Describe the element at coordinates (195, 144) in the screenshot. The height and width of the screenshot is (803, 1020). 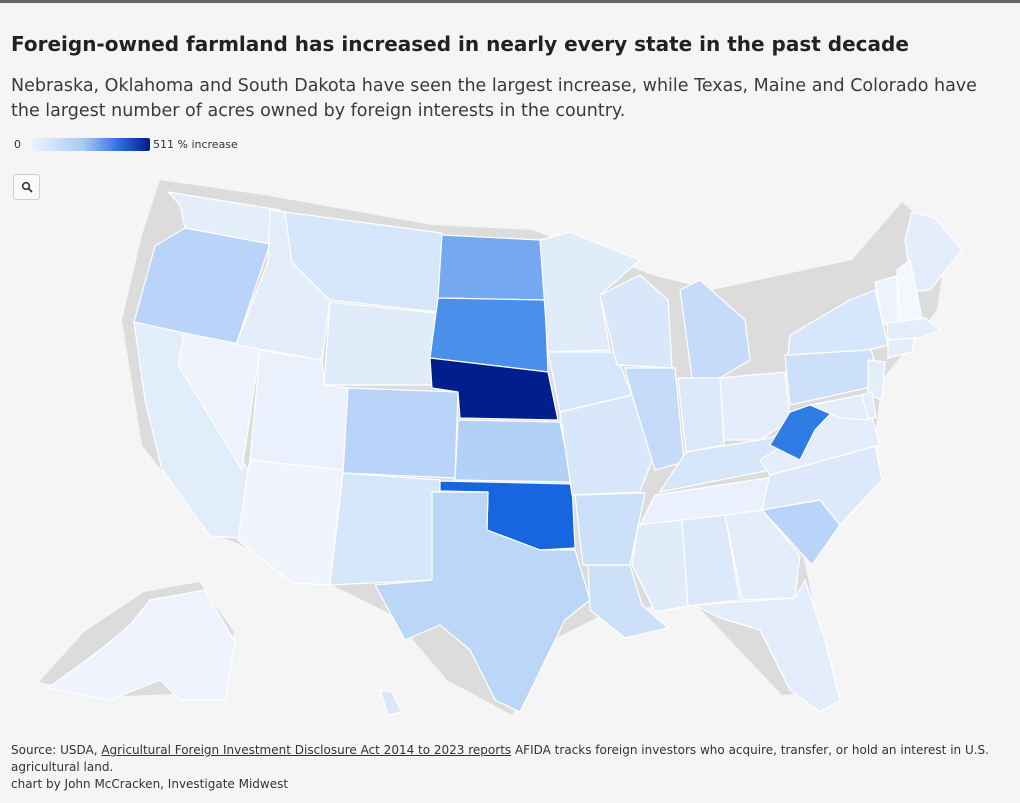
I see `legend-max-label: 511 % increase` at that location.